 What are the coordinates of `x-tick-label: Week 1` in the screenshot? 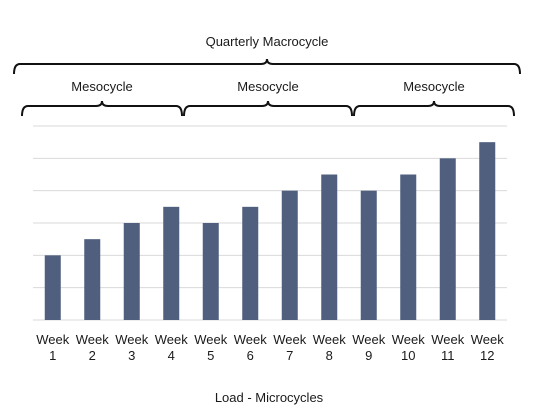 It's located at (52, 347).